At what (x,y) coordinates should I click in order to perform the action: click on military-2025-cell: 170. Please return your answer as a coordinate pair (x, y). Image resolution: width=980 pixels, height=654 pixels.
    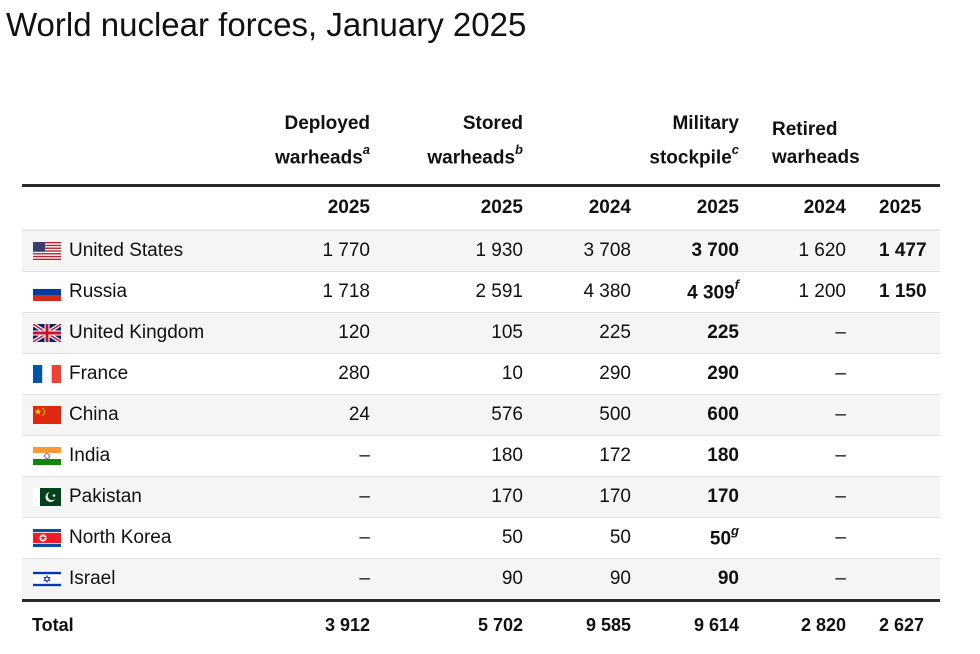
    Looking at the image, I should click on (723, 496).